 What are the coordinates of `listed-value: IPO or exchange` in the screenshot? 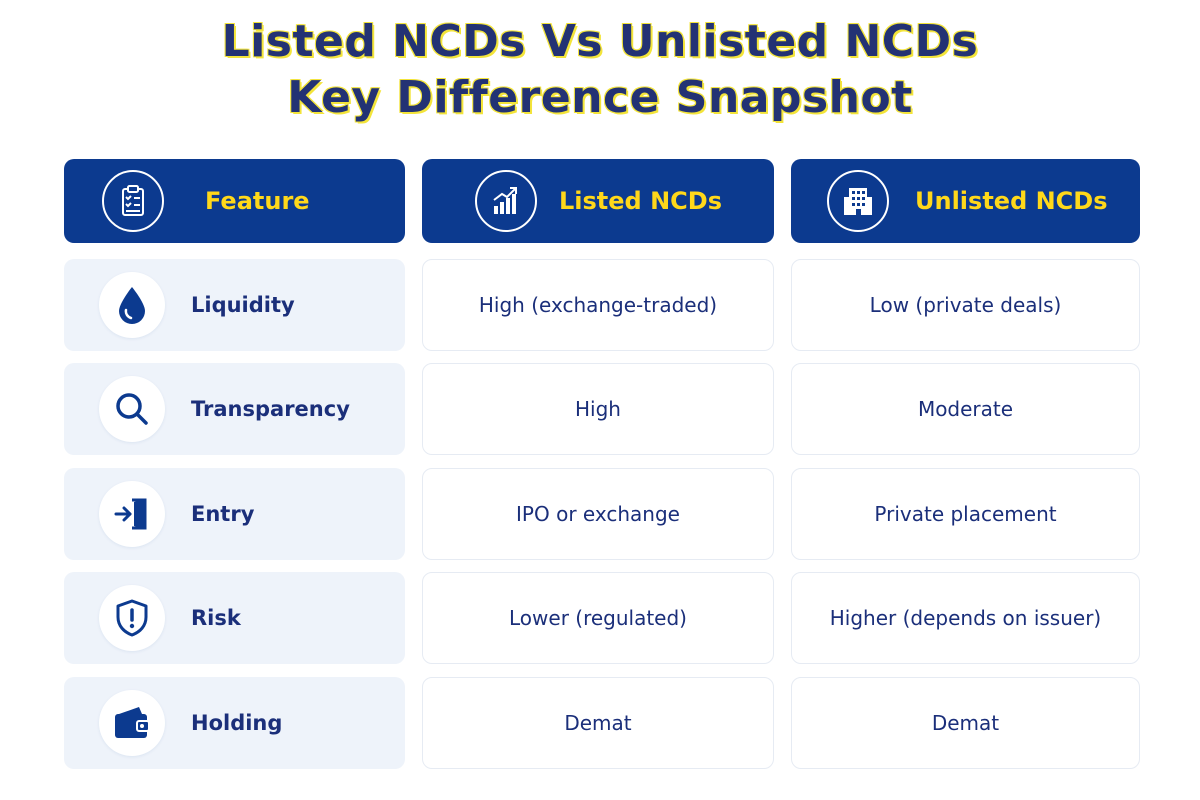 It's located at (598, 514).